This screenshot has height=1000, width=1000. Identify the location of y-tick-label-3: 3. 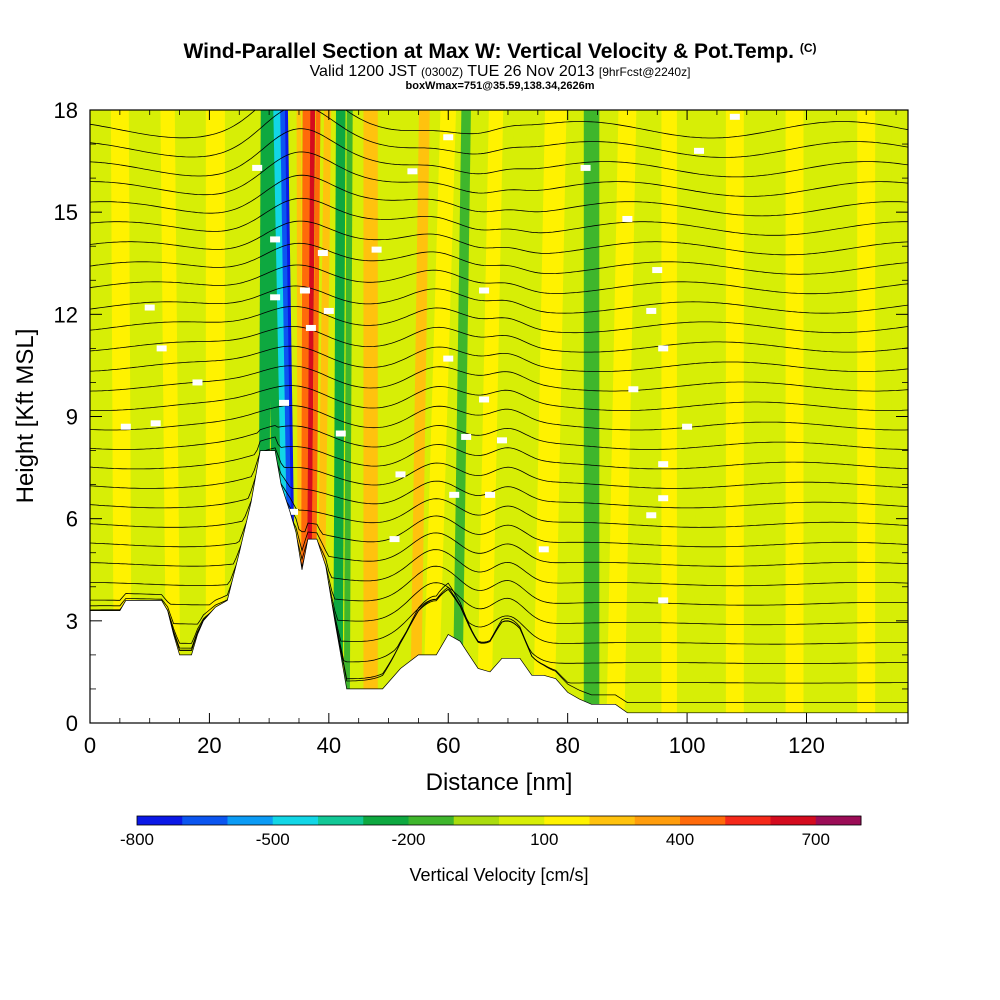
(72, 621).